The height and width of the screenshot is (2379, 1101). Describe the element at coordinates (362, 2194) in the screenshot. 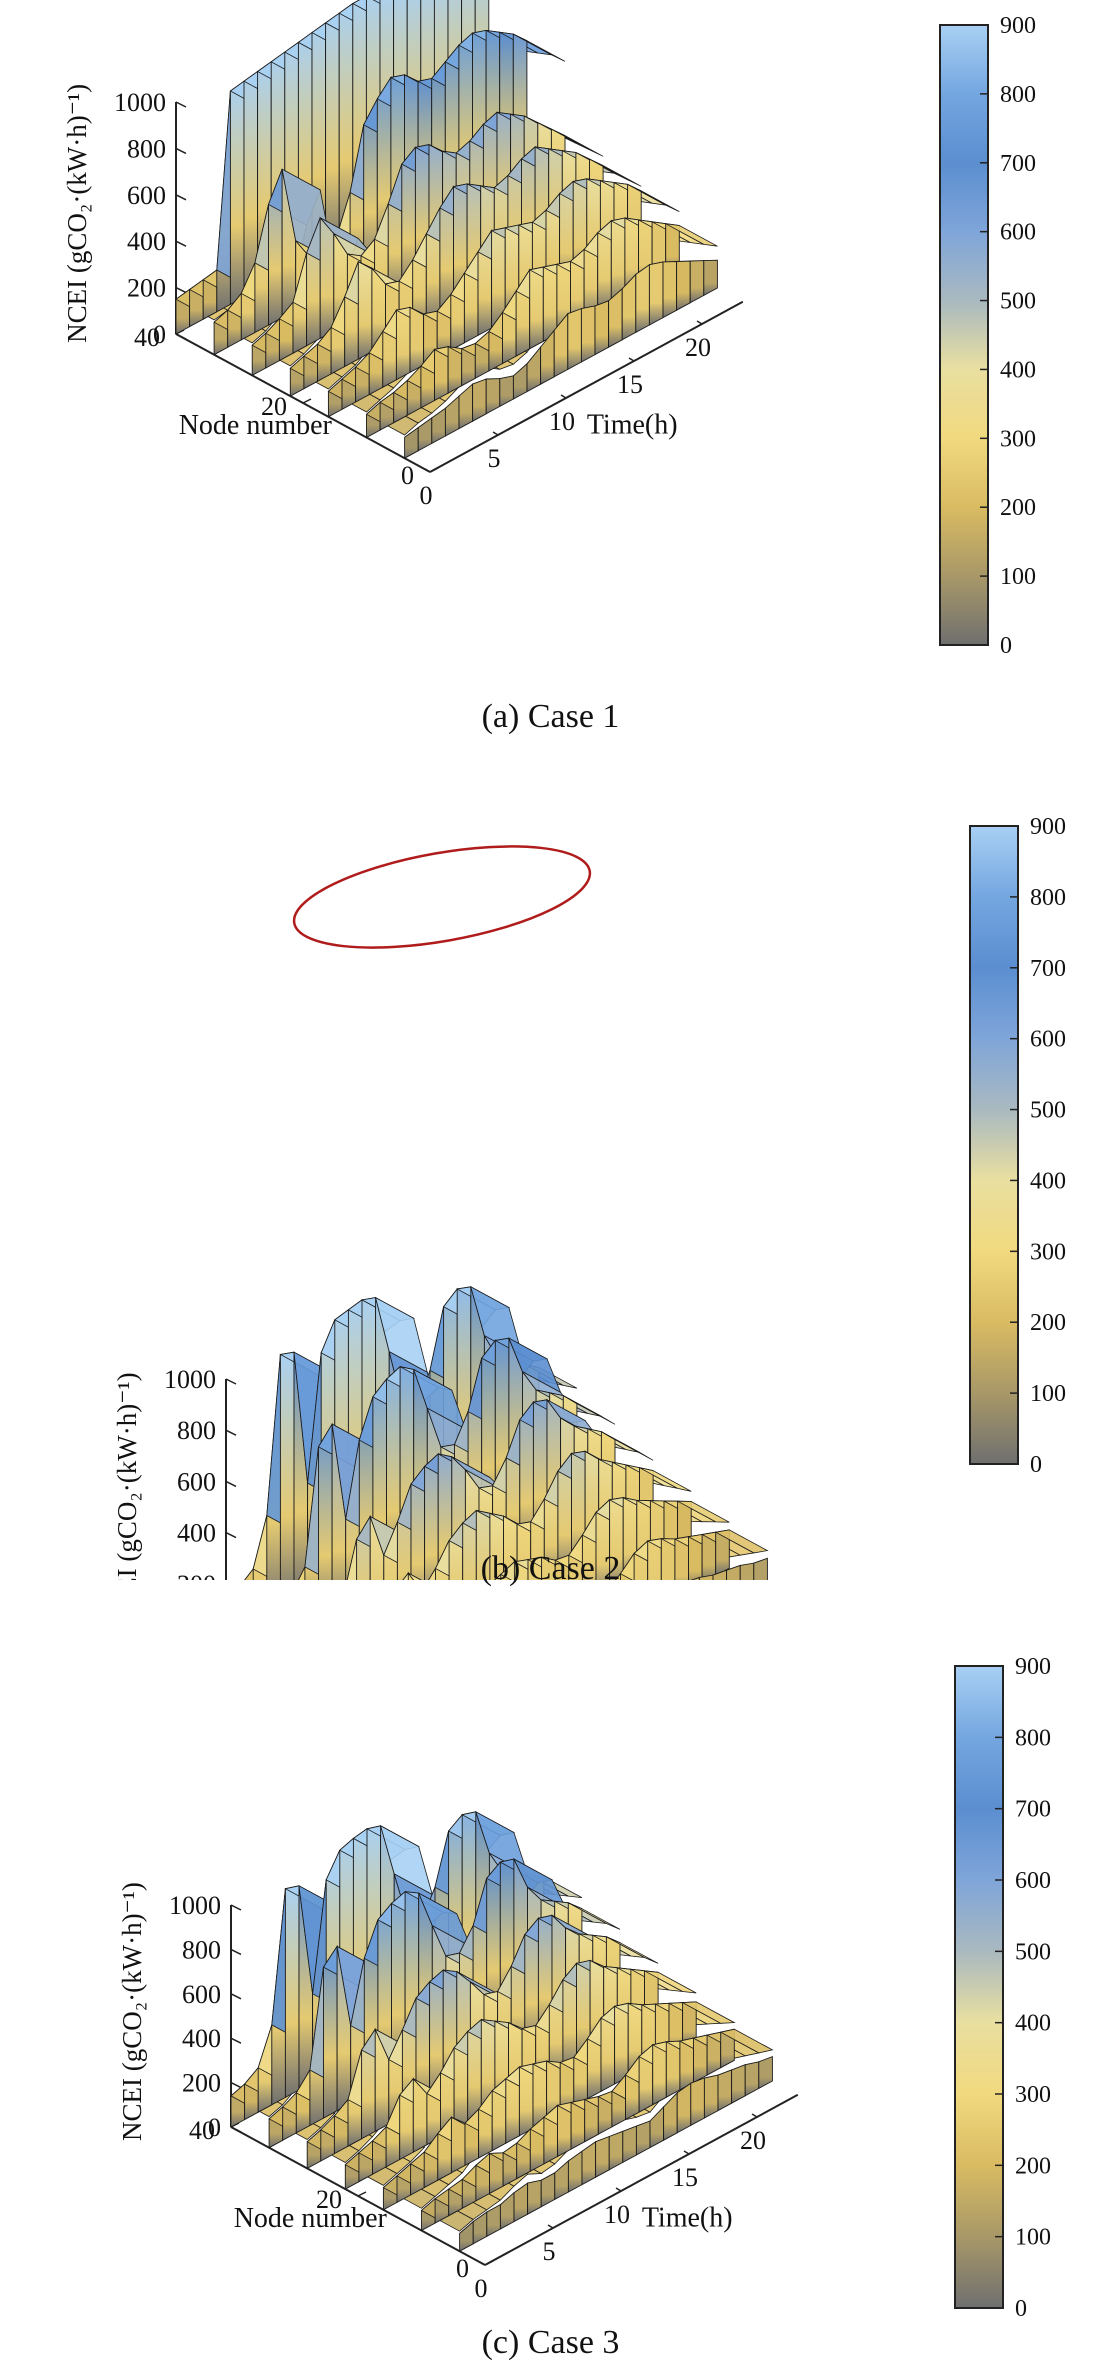

I see `y-tick` at that location.